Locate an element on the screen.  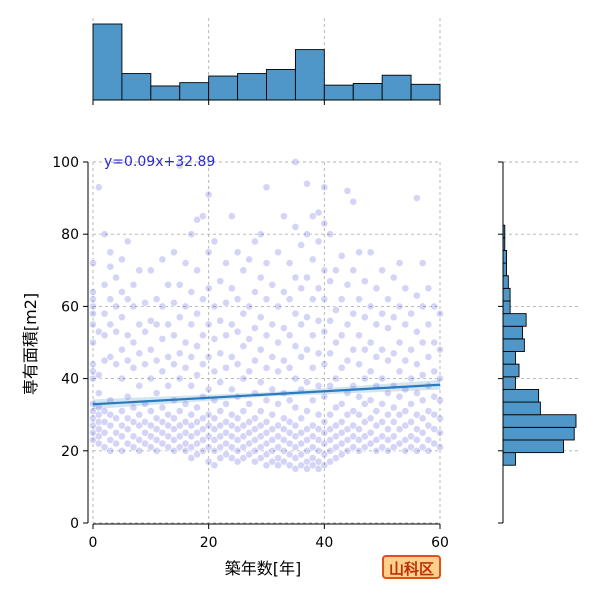
y-tick-label: 60 is located at coordinates (70, 307).